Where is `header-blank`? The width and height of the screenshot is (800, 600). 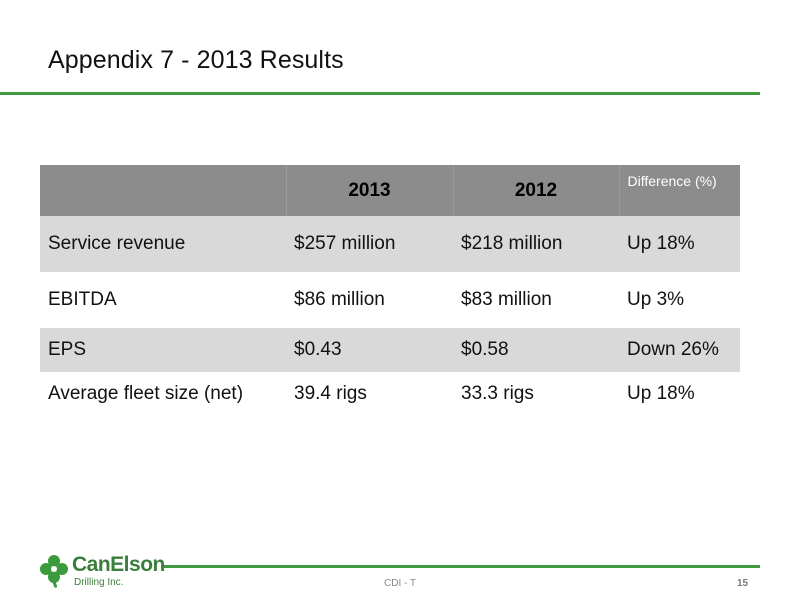
header-blank is located at coordinates (163, 190).